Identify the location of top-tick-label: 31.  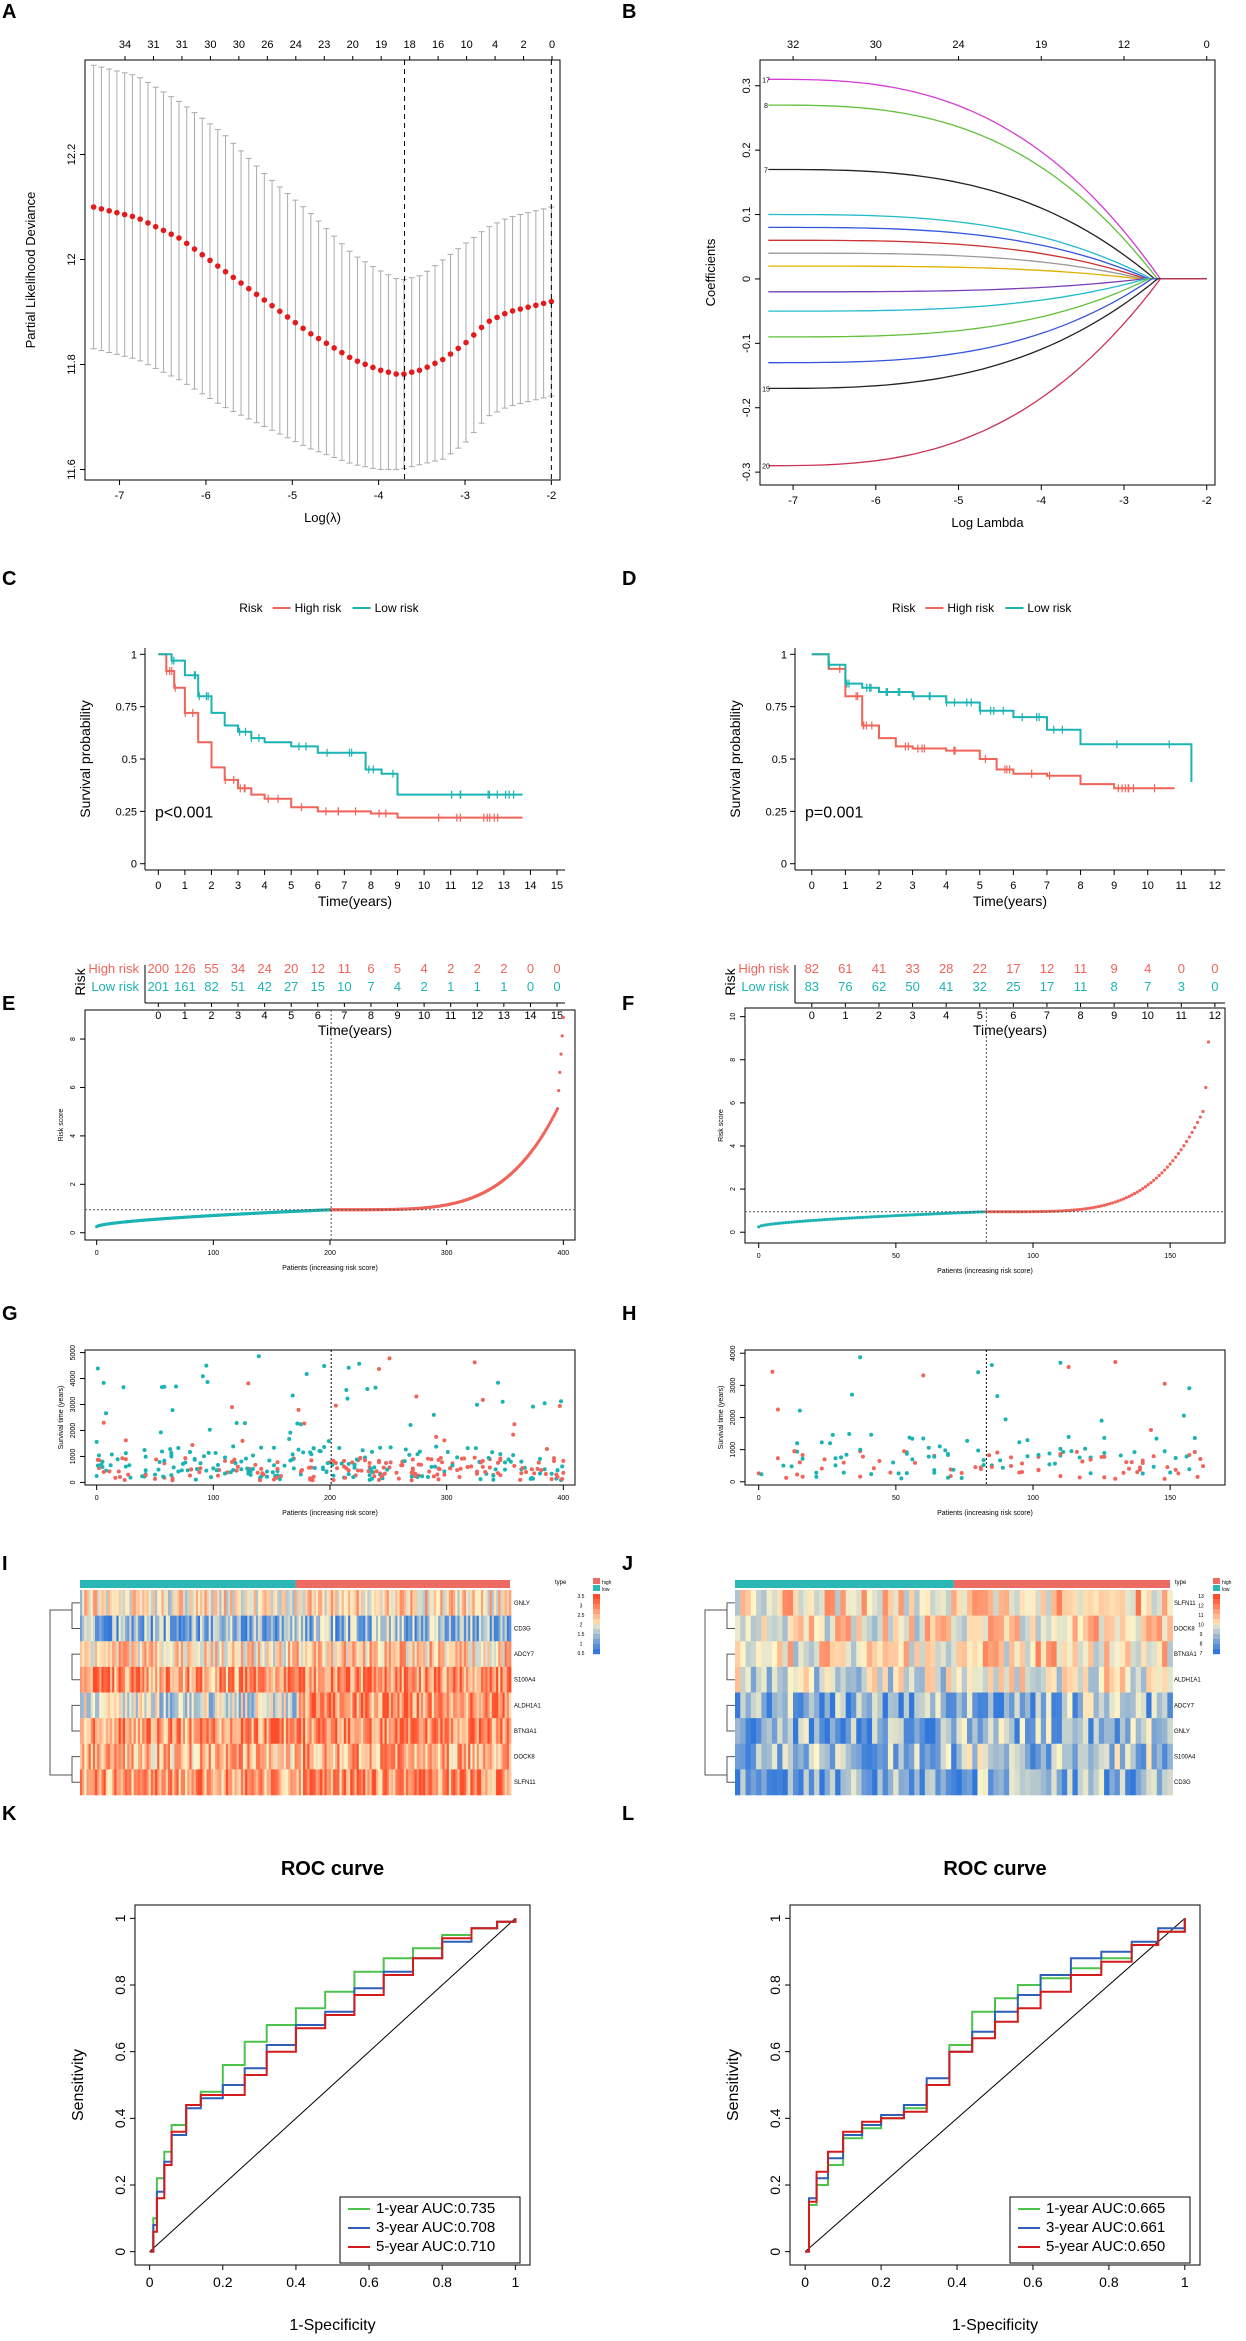
(153, 45).